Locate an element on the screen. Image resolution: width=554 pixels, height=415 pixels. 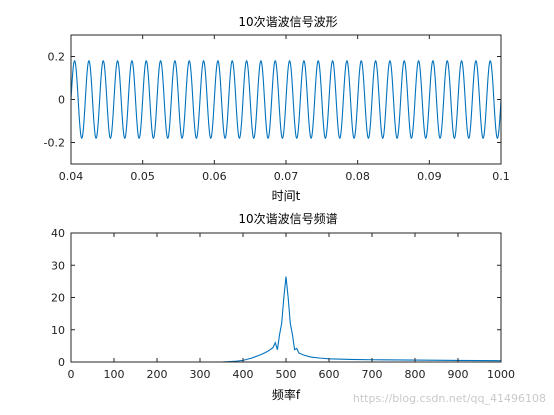
spectrum-y-tick-label: 20 is located at coordinates (58, 298).